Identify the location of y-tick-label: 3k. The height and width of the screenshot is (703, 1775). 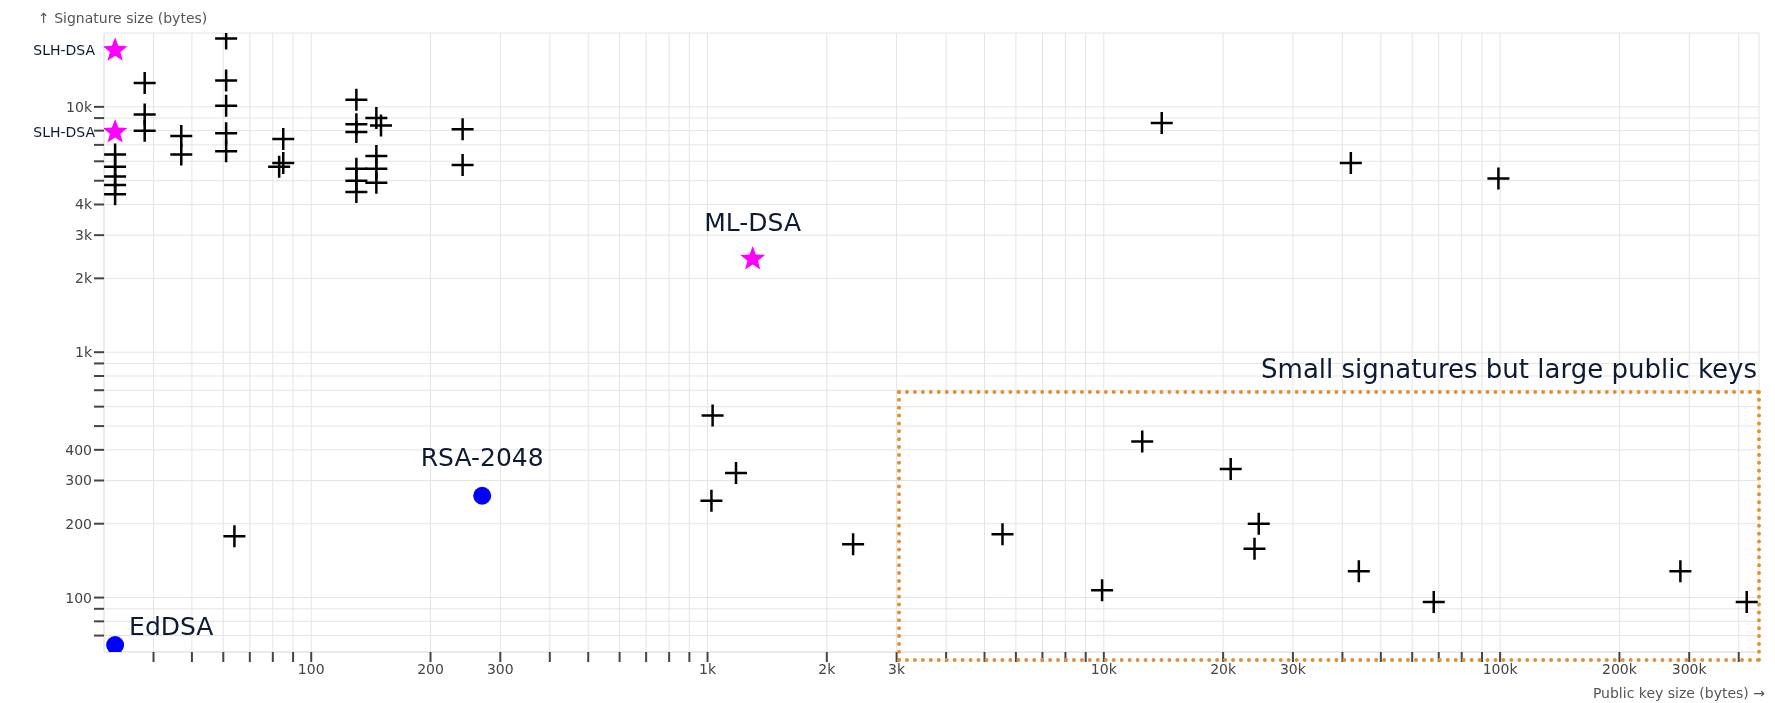
(83, 235).